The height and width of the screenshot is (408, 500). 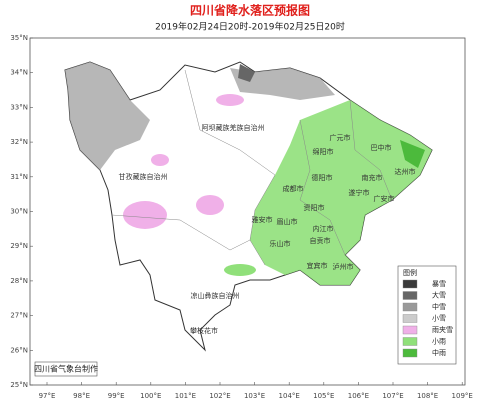 What do you see at coordinates (280, 243) in the screenshot?
I see `region-label: 乐山市` at bounding box center [280, 243].